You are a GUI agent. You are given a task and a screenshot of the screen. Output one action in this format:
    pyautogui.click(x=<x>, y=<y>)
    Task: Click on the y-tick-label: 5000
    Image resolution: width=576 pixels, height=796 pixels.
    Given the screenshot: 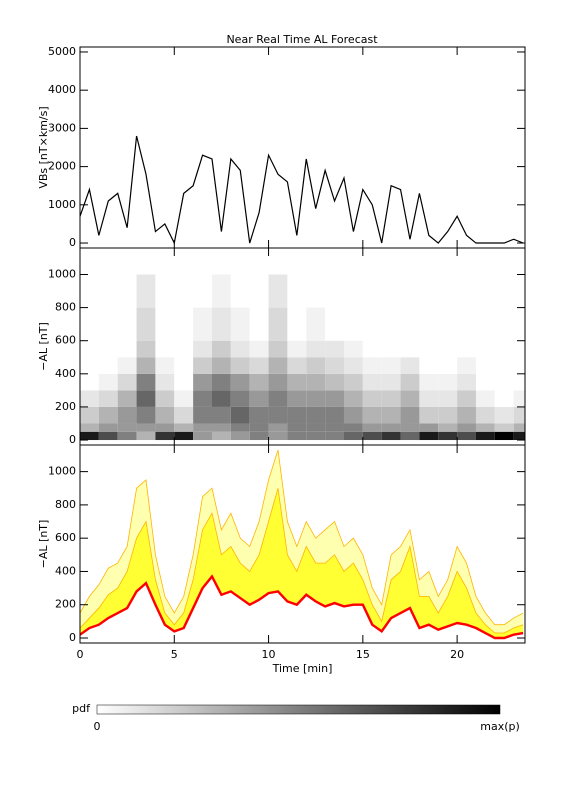 What is the action you would take?
    pyautogui.click(x=62, y=51)
    